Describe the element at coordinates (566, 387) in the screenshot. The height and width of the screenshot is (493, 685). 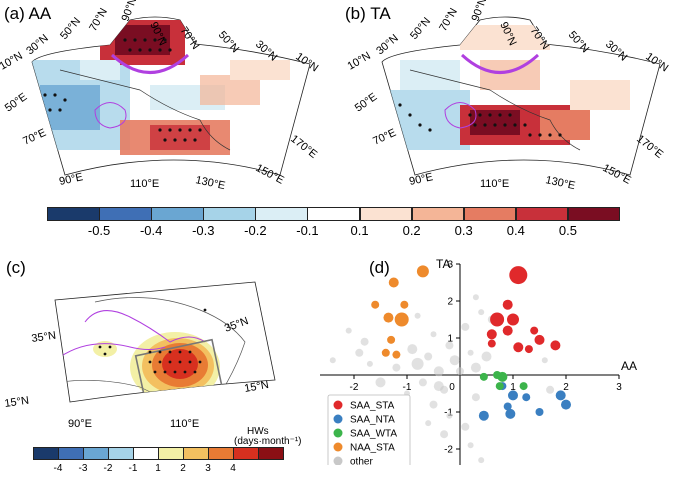
I see `x-tick-label: 2` at that location.